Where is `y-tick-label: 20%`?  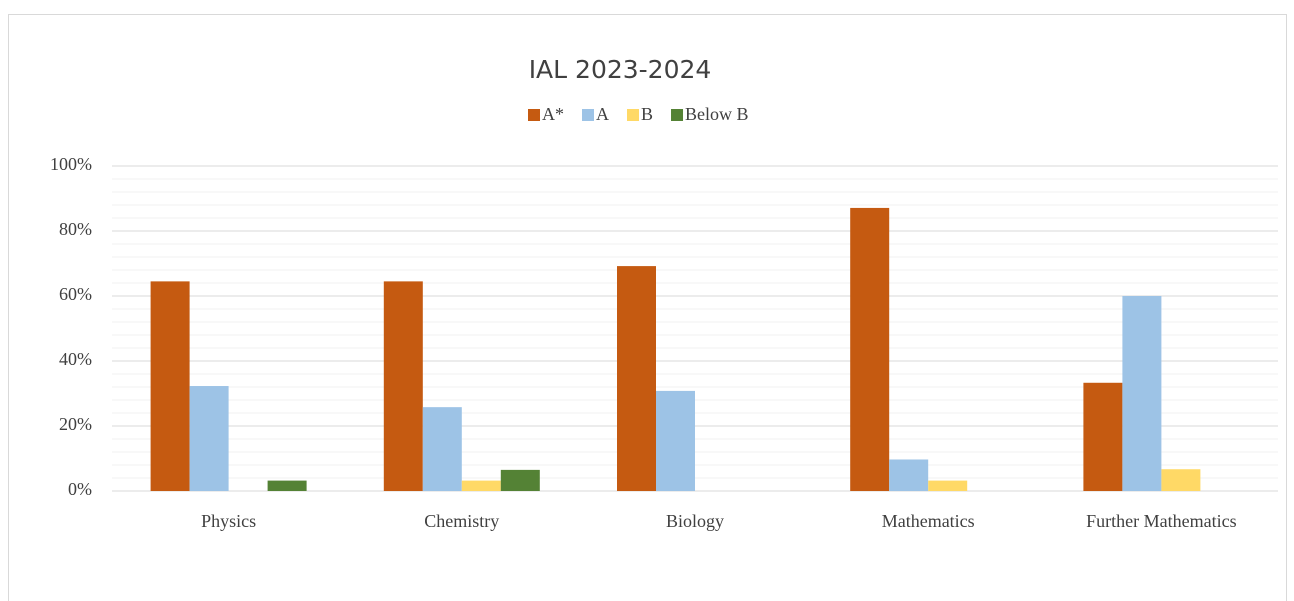
y-tick-label: 20% is located at coordinates (75, 424).